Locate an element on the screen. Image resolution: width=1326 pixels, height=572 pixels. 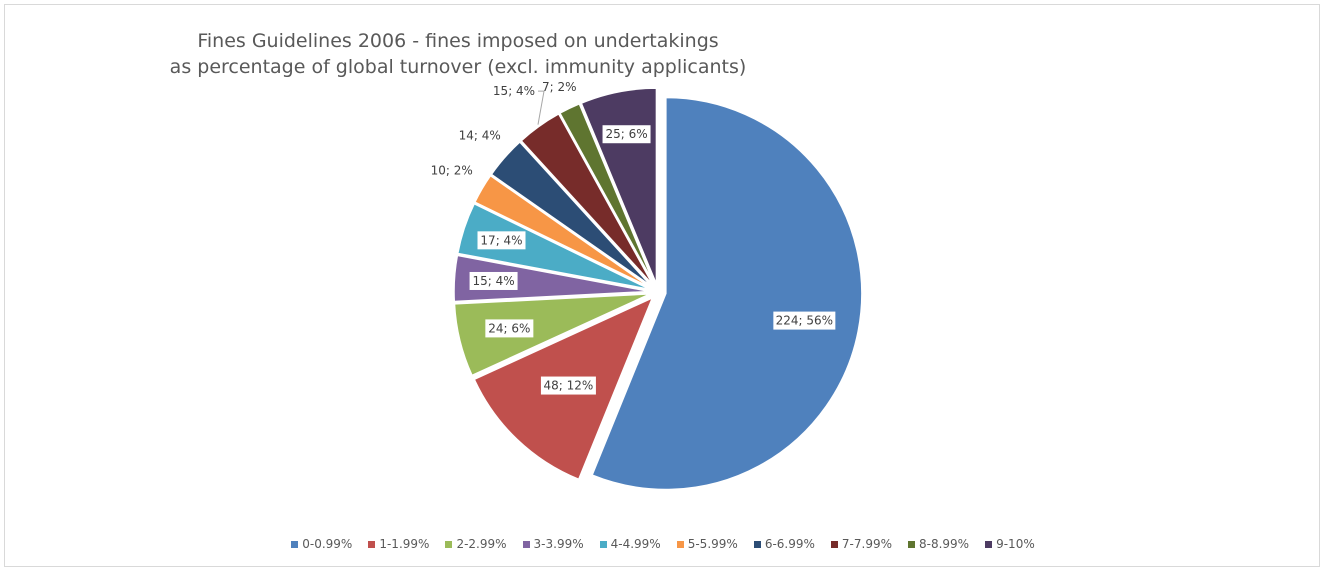
legend-label: 8-8.99% is located at coordinates (944, 544).